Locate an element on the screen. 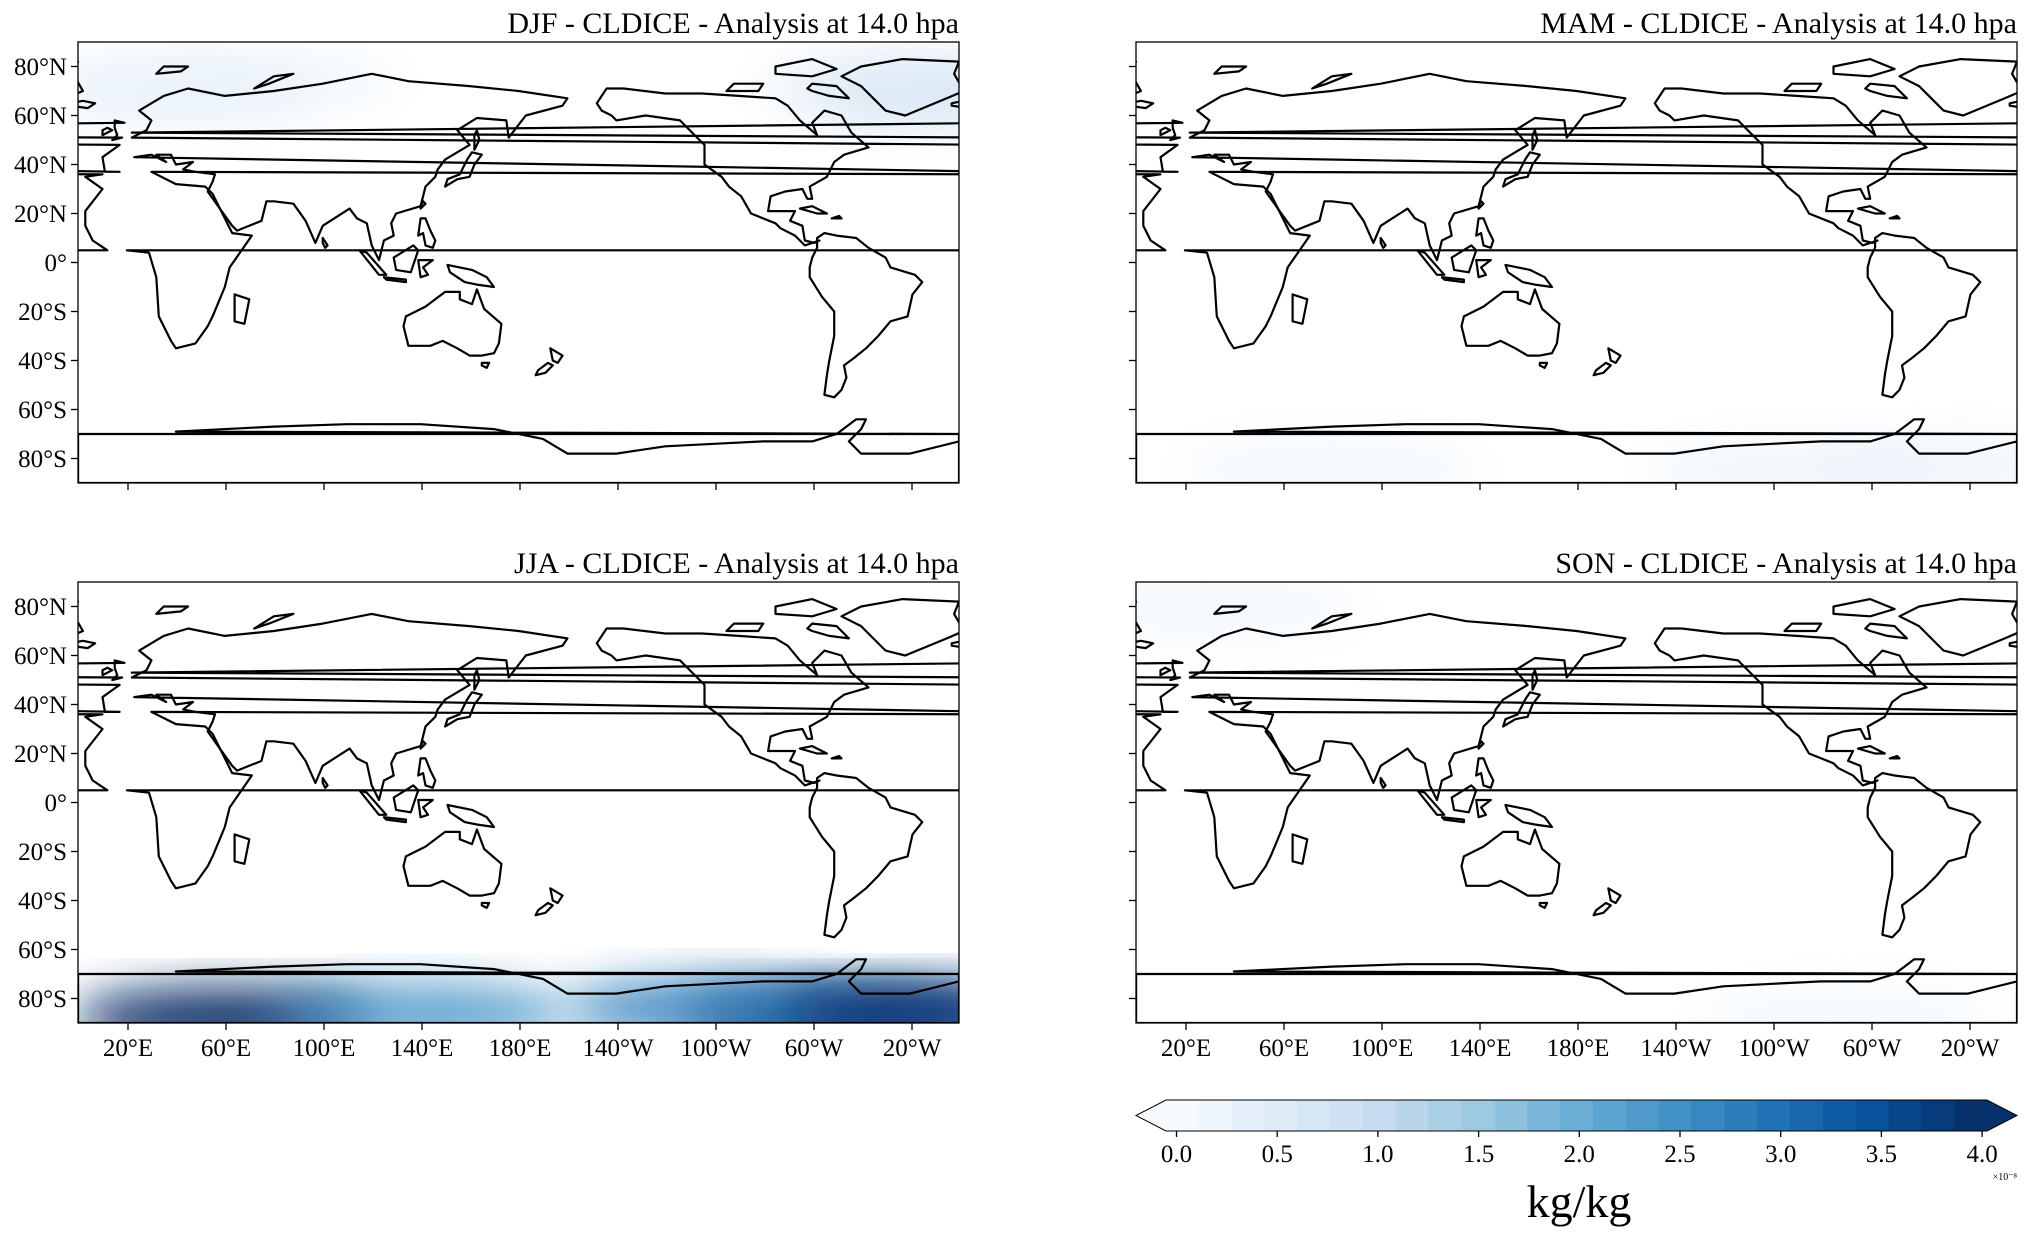 Image resolution: width=2025 pixels, height=1234 pixels. colorbar-tick-label: 2.5 is located at coordinates (1679, 1154).